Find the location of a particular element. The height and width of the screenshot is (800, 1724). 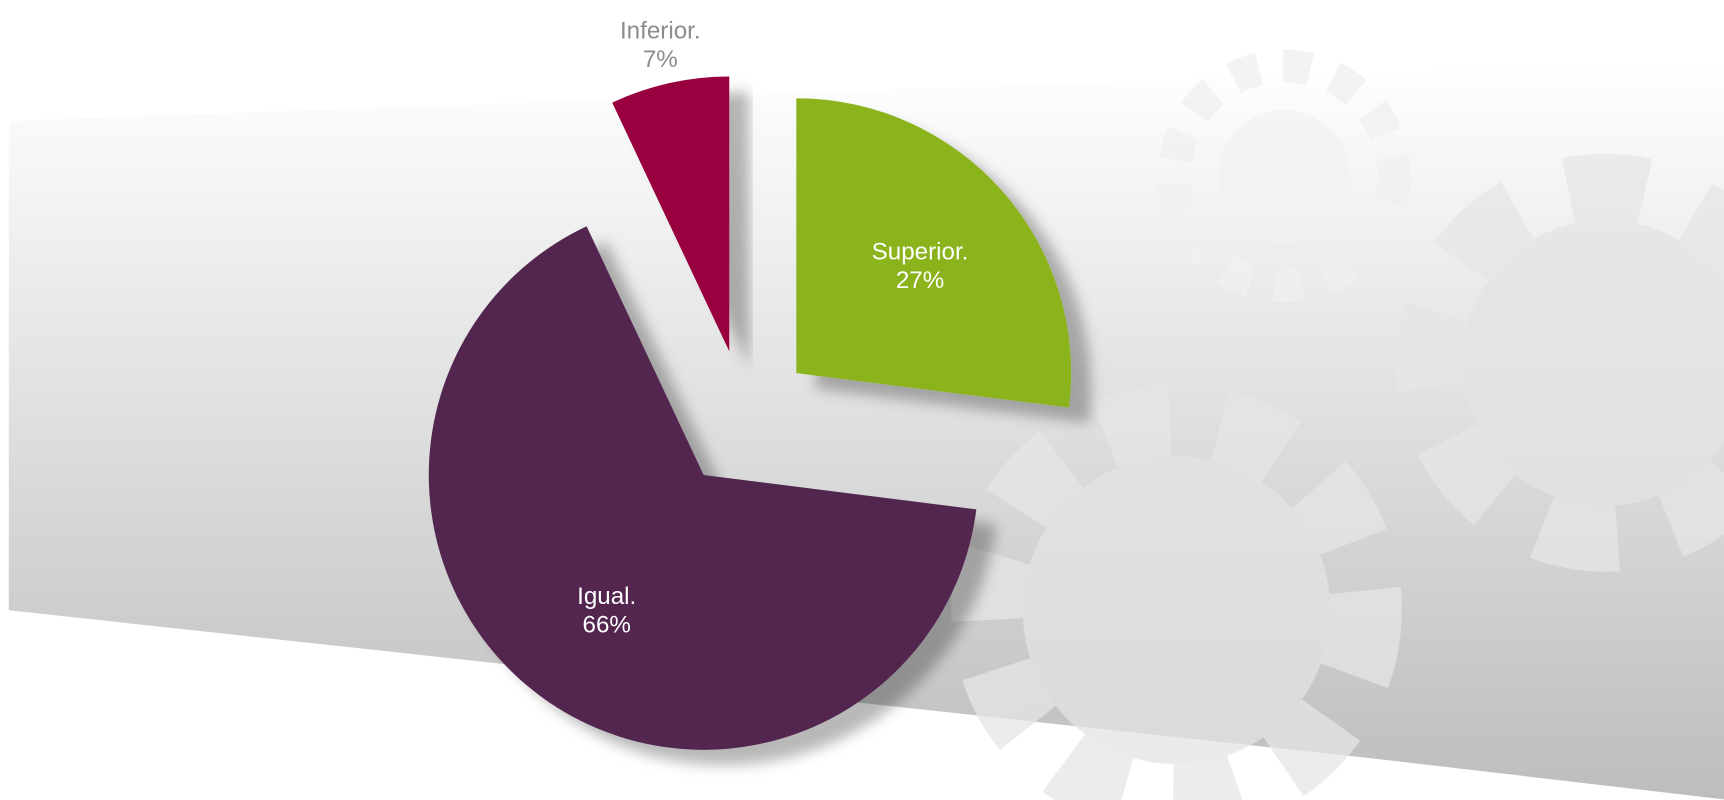

slice-category: Igual. is located at coordinates (606, 596).